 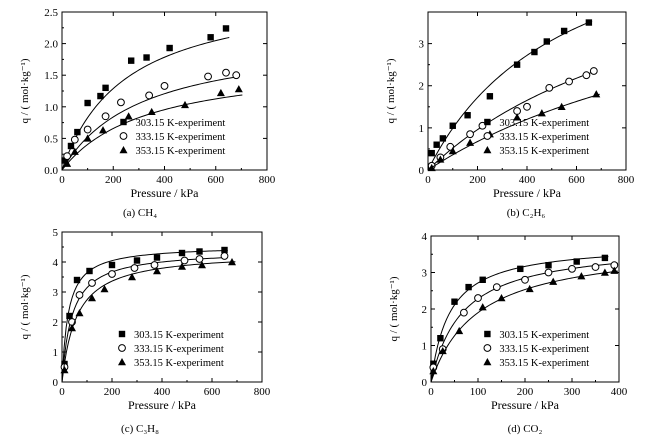 What do you see at coordinates (56, 293) in the screenshot?
I see `y-tick-label: 3` at bounding box center [56, 293].